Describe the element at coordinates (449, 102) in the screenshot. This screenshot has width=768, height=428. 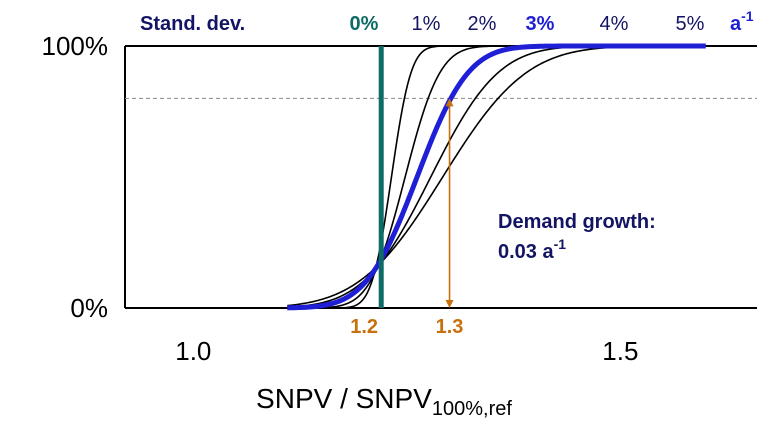
I see `marker-arrowhead-top` at that location.